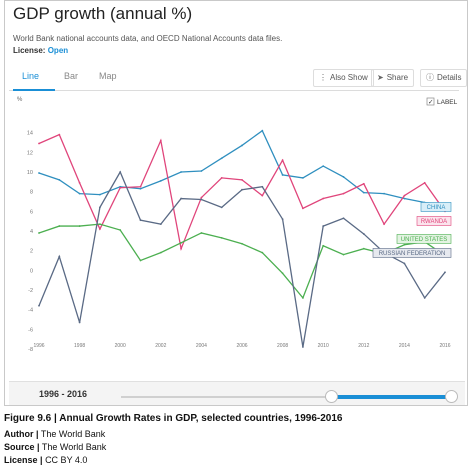 This screenshot has height=466, width=474. I want to click on license-label: License:, so click(29, 50).